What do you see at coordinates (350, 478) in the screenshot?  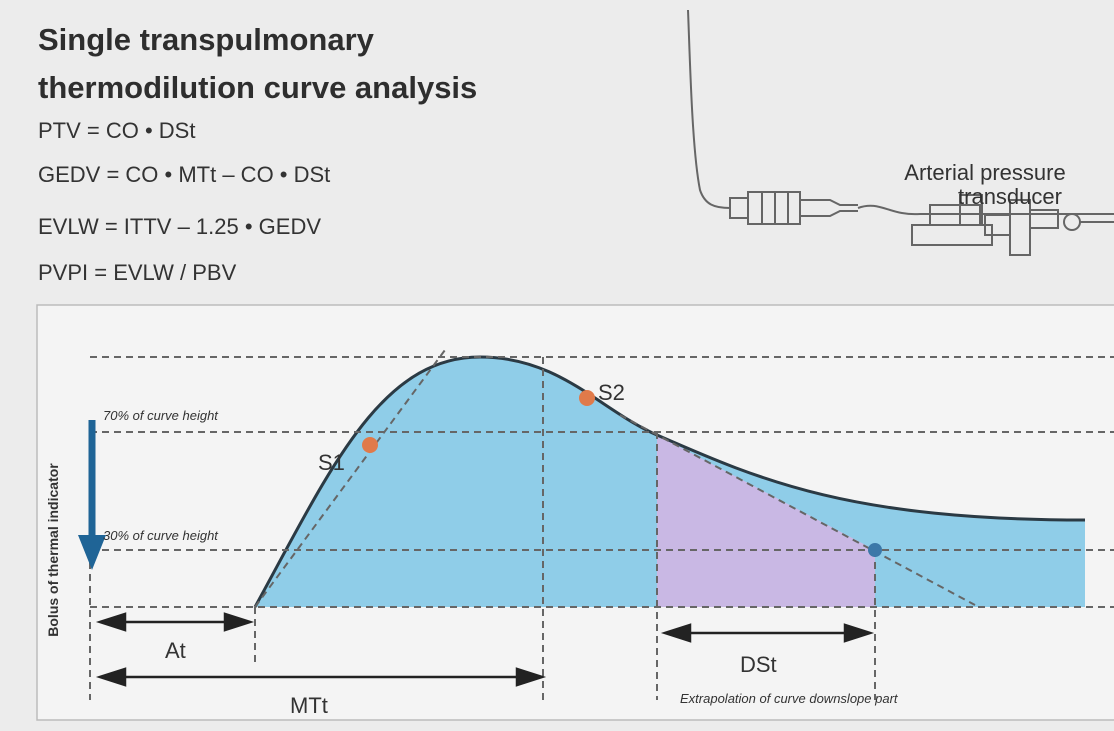 I see `tangent` at bounding box center [350, 478].